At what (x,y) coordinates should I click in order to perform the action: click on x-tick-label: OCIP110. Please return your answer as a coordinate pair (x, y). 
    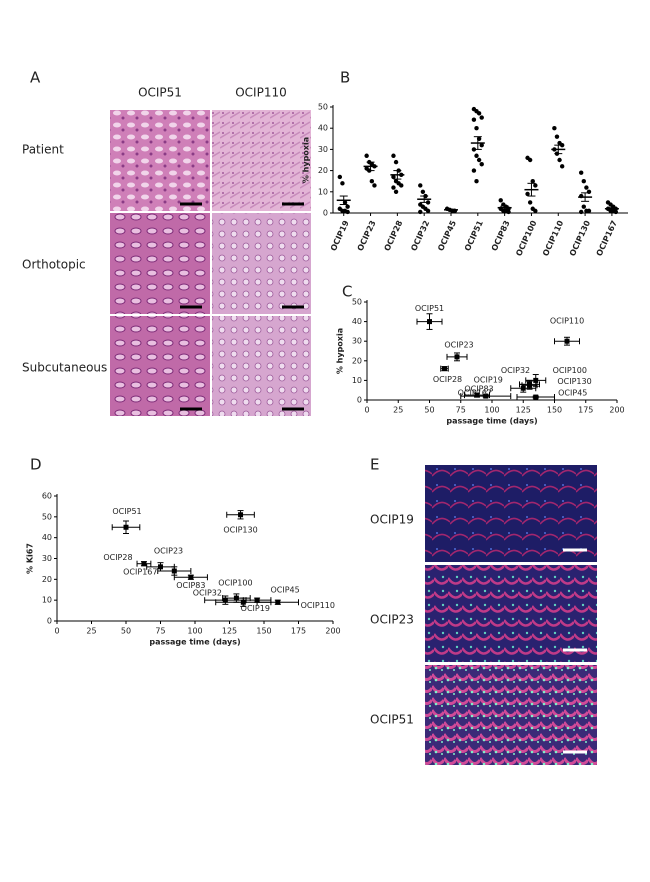
    Looking at the image, I should click on (553, 238).